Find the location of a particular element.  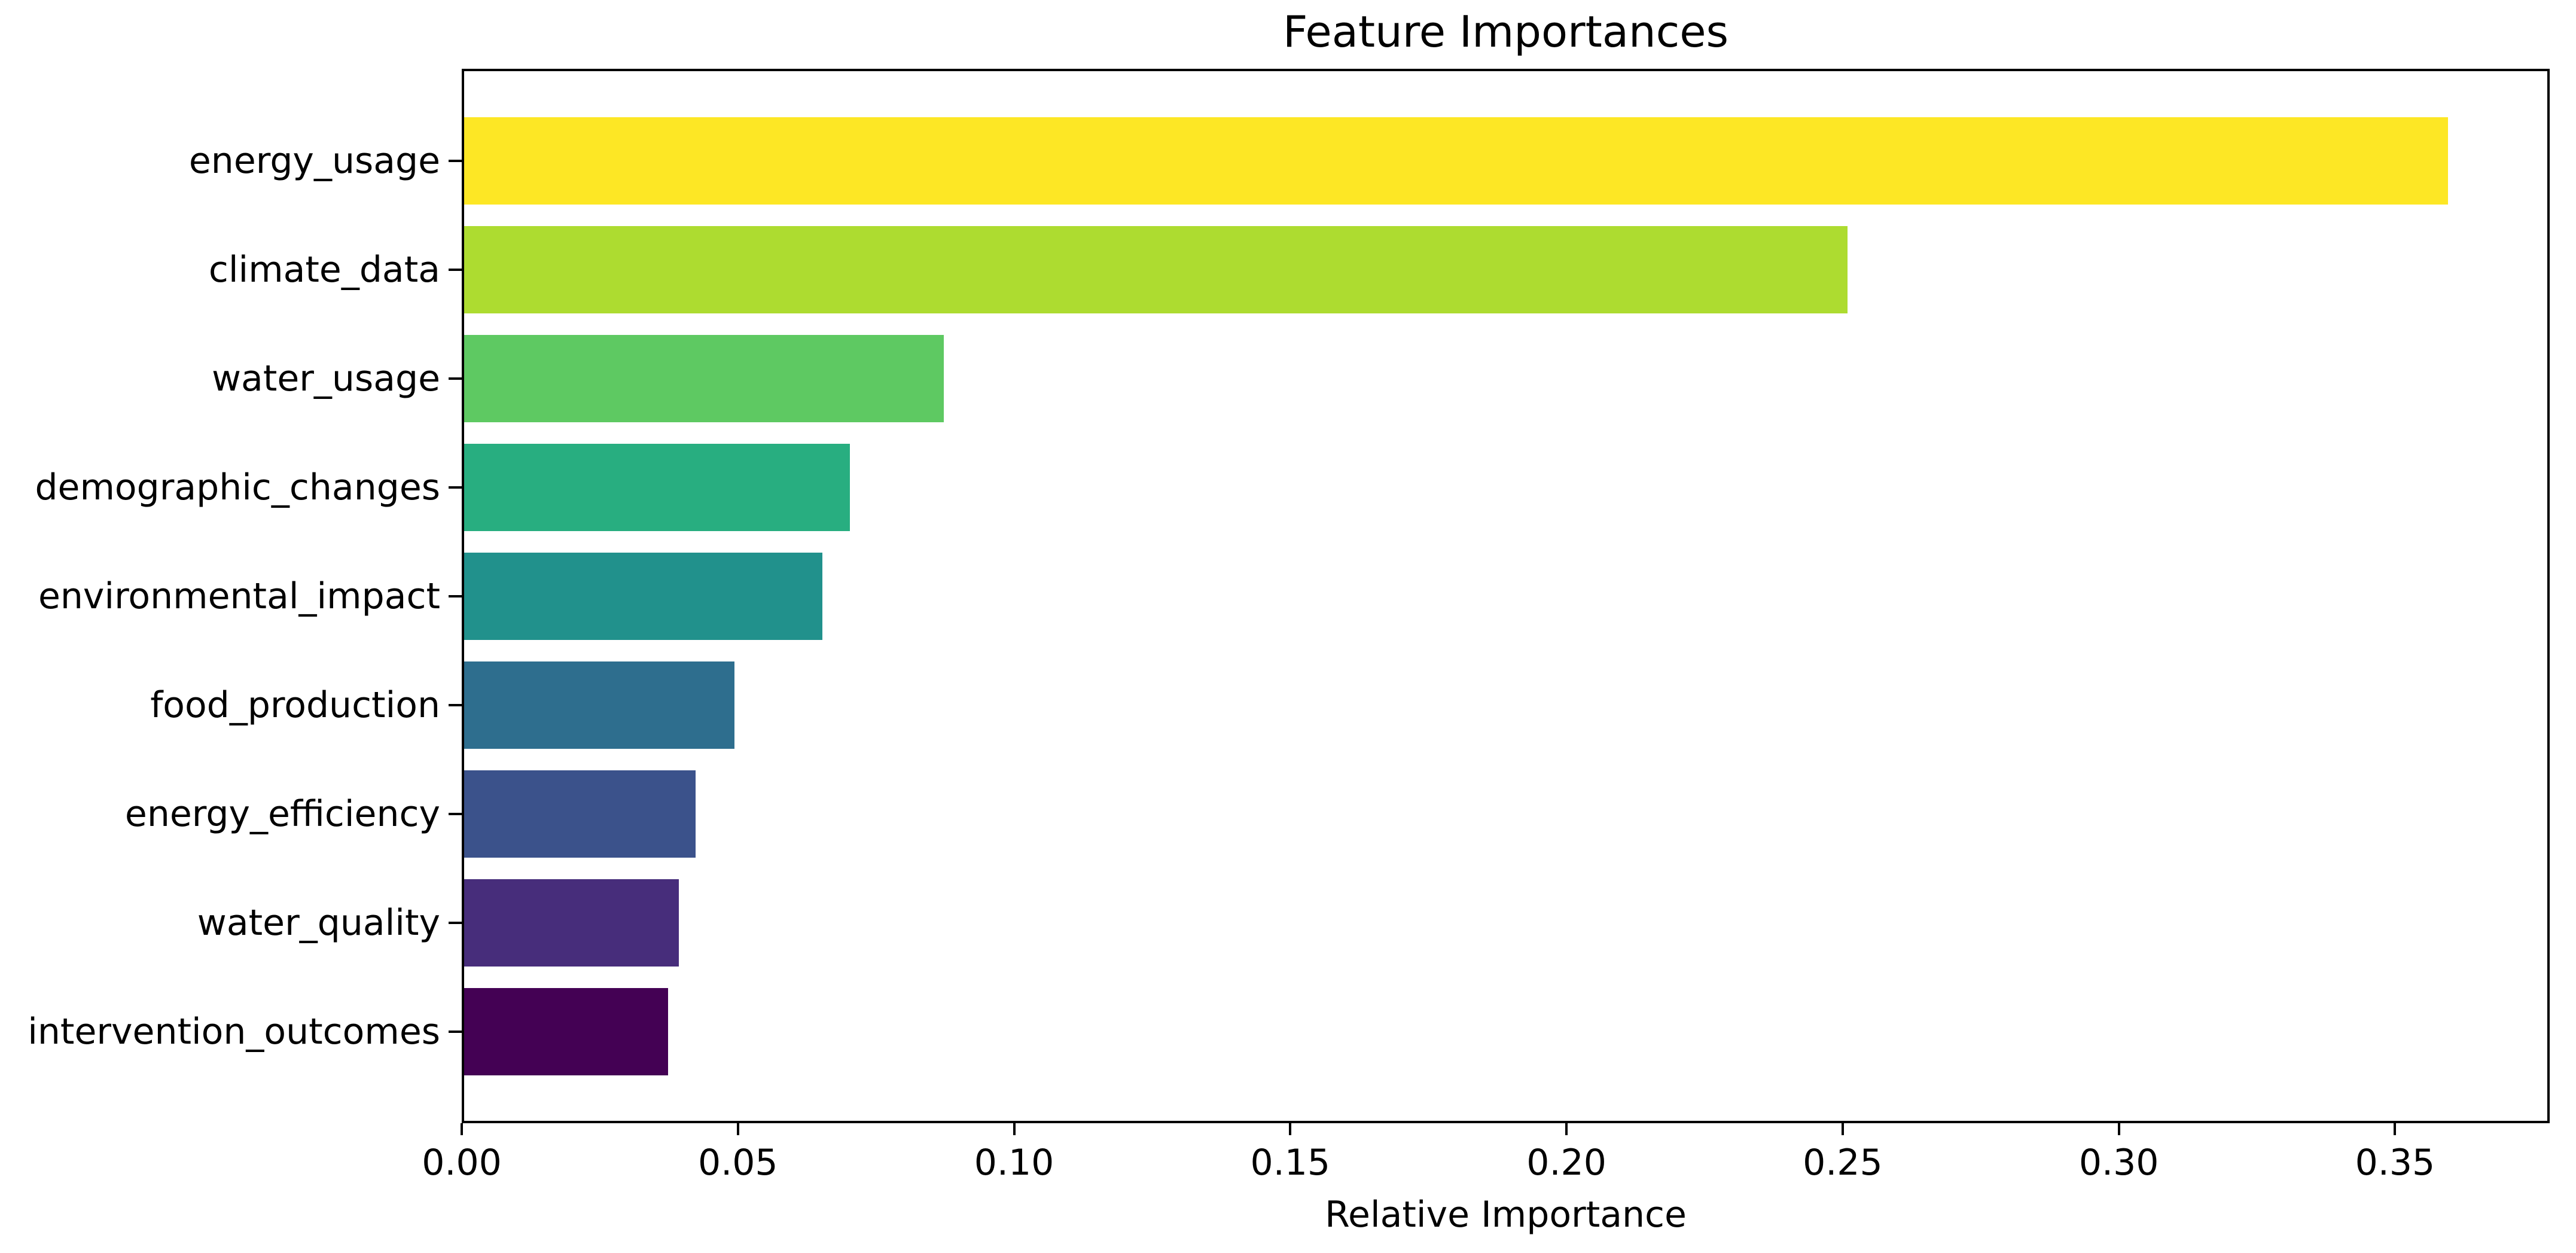

x-tick-mark-0.15 is located at coordinates (1290, 1129).